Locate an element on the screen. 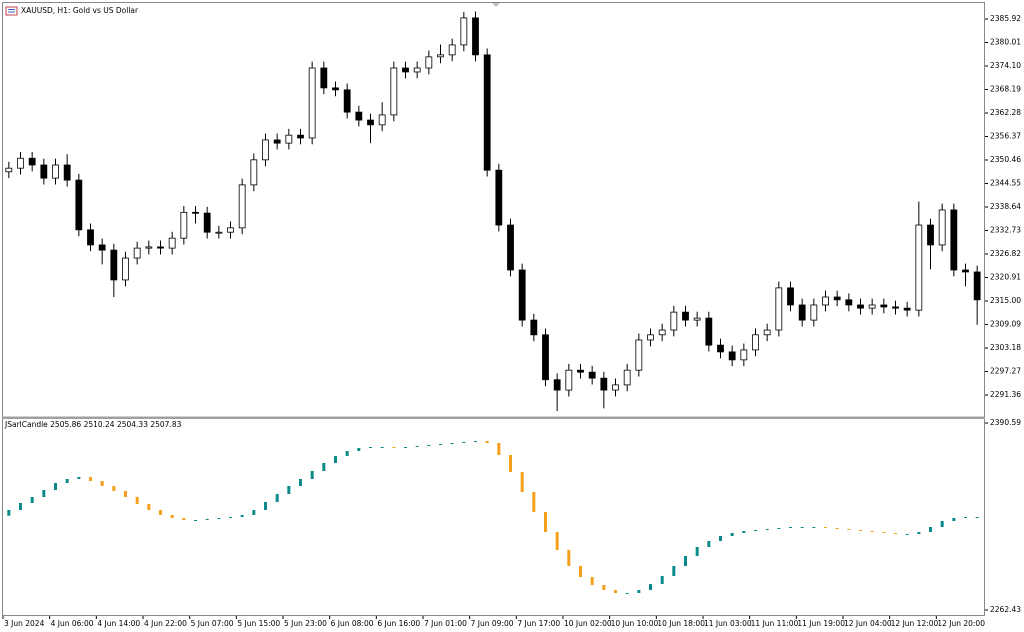 The width and height of the screenshot is (1024, 632). y-tick-label: 2362.28 is located at coordinates (1005, 112).